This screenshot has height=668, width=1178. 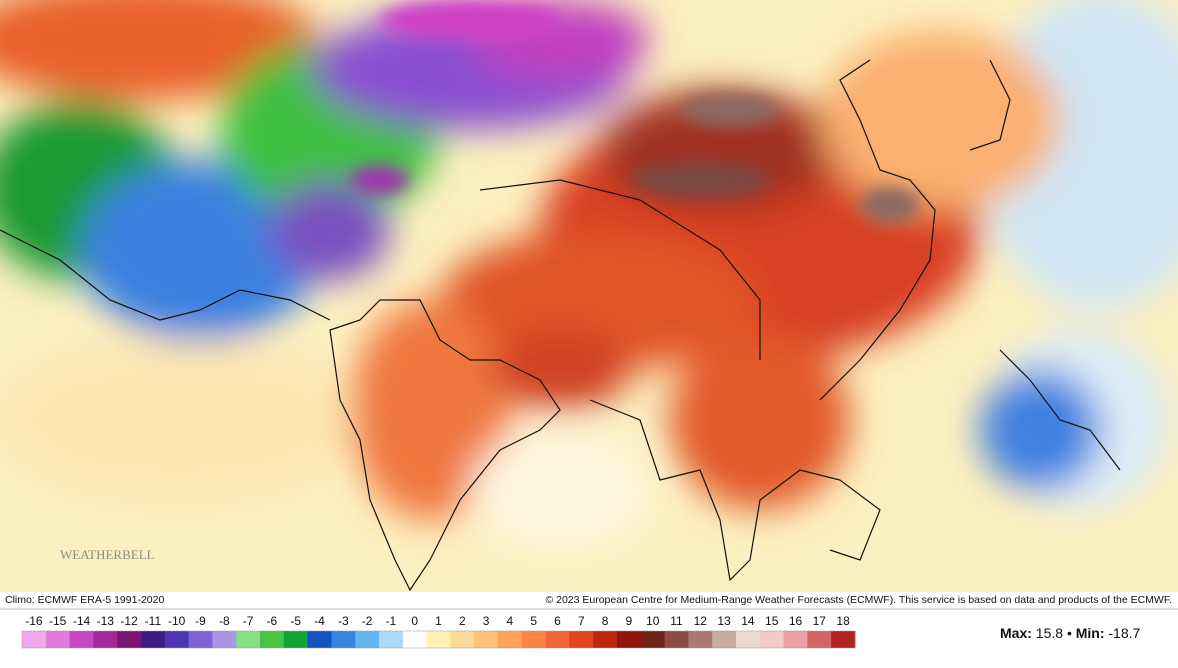 I want to click on colorbar-tick-label: -4, so click(x=319, y=621).